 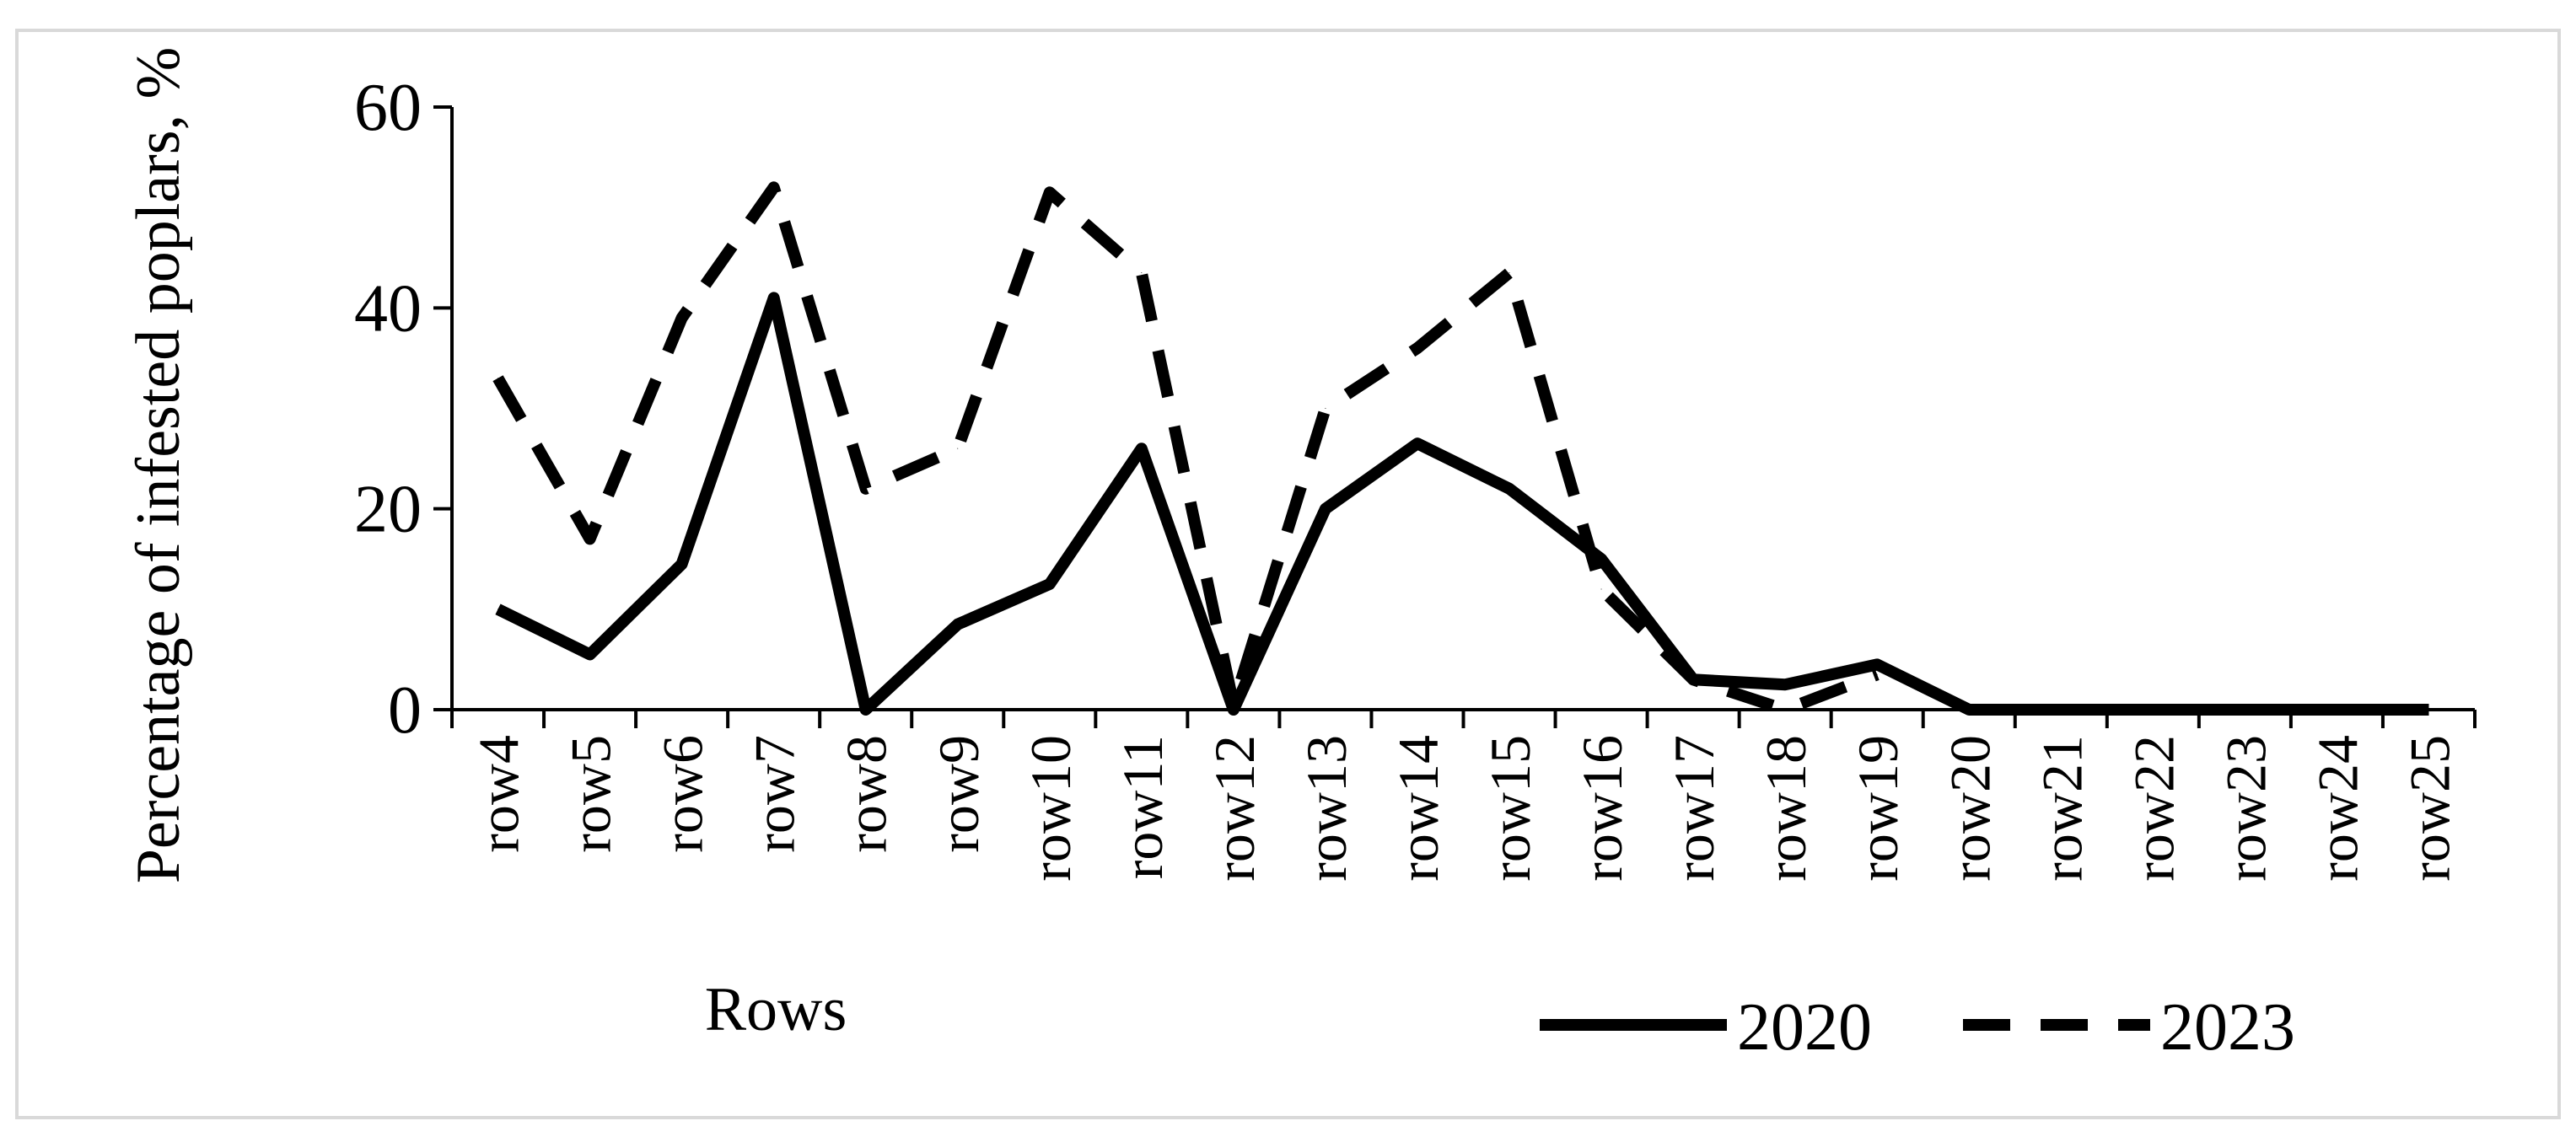 What do you see at coordinates (776, 1009) in the screenshot?
I see `x-axis-title: Rows` at bounding box center [776, 1009].